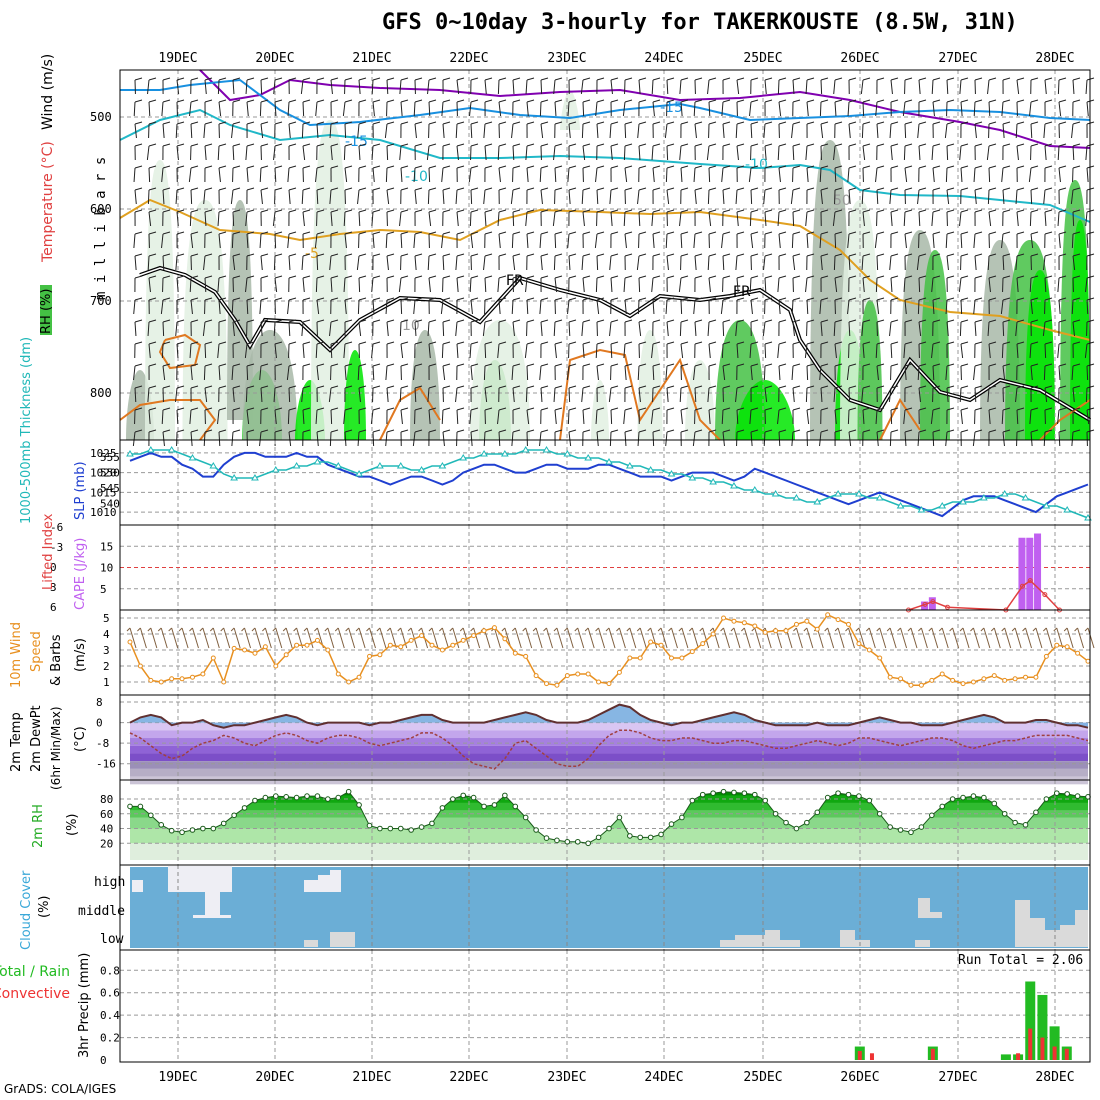 This screenshot has height=1100, width=1100. Describe the element at coordinates (26, 910) in the screenshot. I see `cloud-label: Cloud Cover` at that location.